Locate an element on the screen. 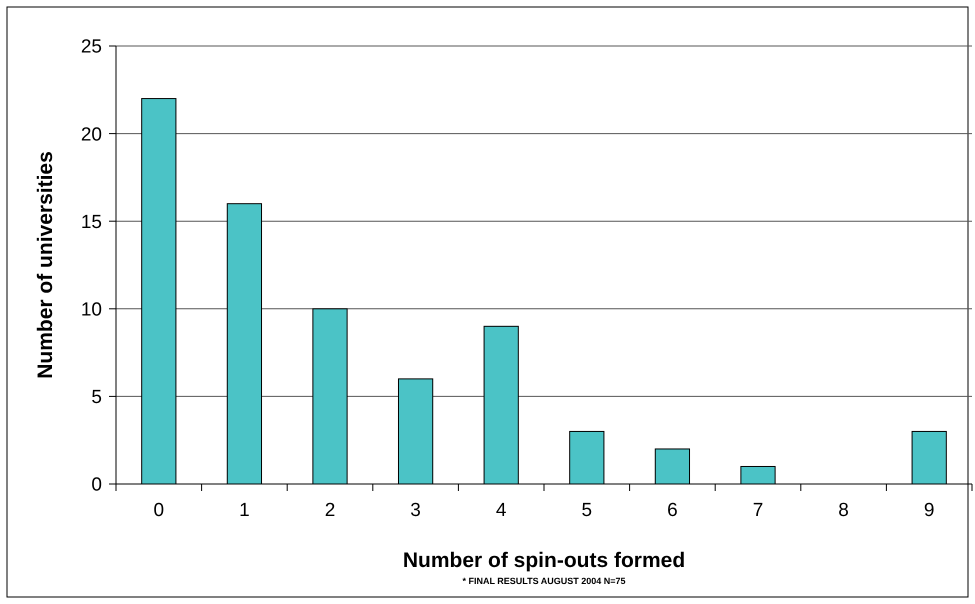 The image size is (975, 604). x-tick-label: 8 is located at coordinates (843, 510).